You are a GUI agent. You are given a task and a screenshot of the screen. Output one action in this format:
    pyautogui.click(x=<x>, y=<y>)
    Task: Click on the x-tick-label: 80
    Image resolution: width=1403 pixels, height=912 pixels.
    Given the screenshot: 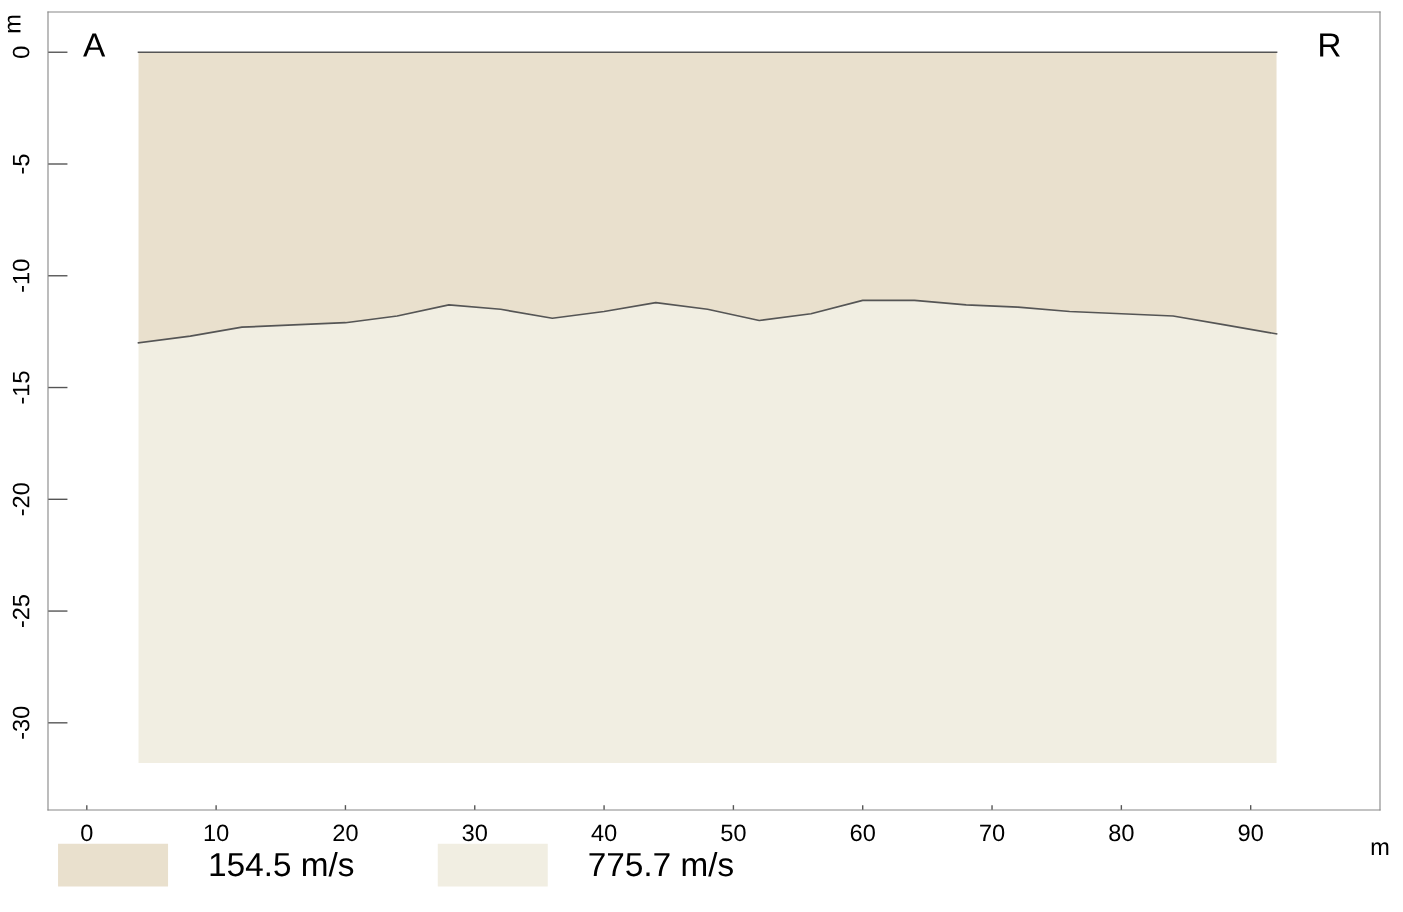 What is the action you would take?
    pyautogui.click(x=1121, y=833)
    